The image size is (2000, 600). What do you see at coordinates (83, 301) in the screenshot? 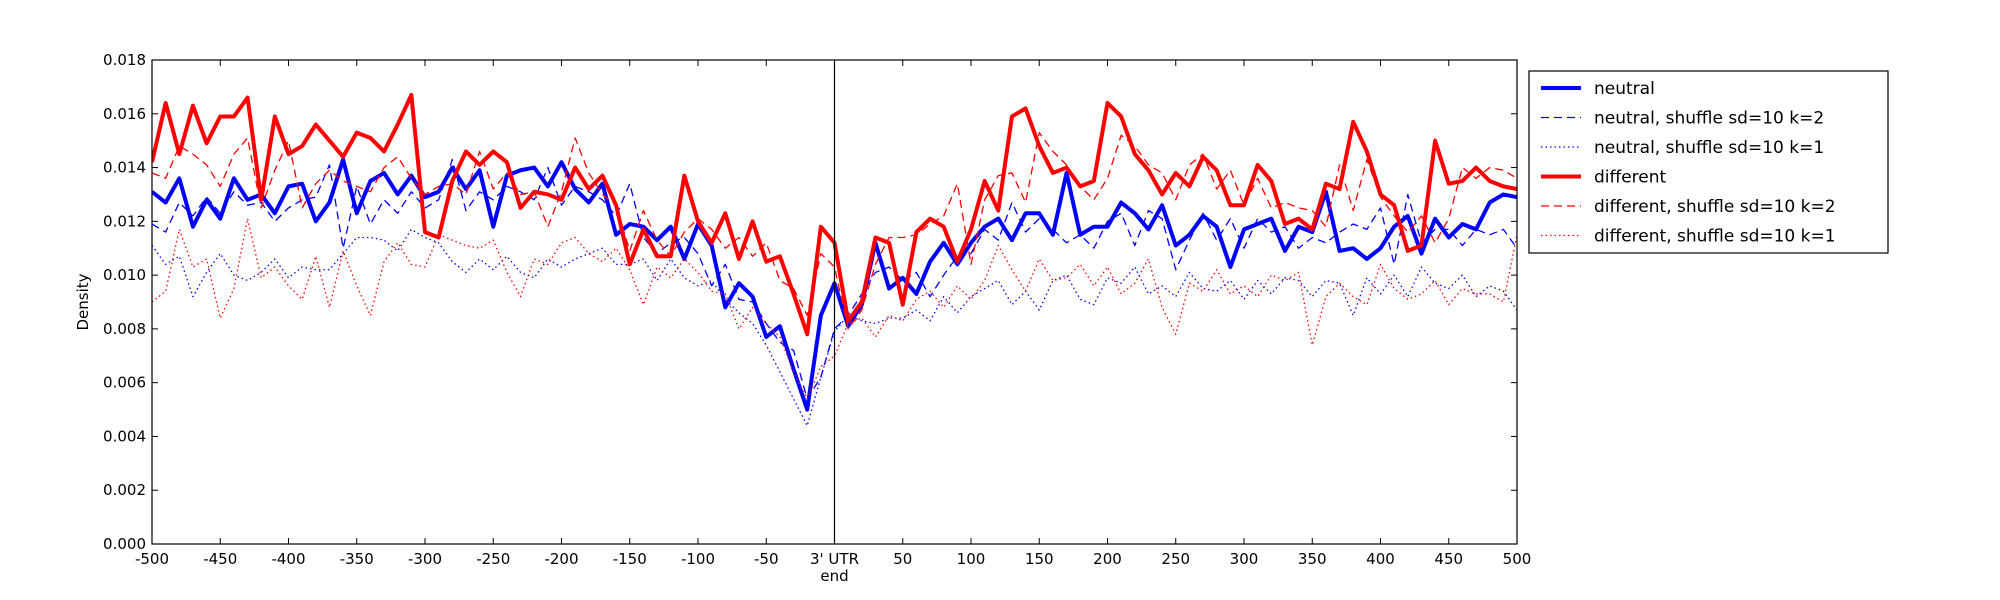
I see `y-axis-label: Density` at bounding box center [83, 301].